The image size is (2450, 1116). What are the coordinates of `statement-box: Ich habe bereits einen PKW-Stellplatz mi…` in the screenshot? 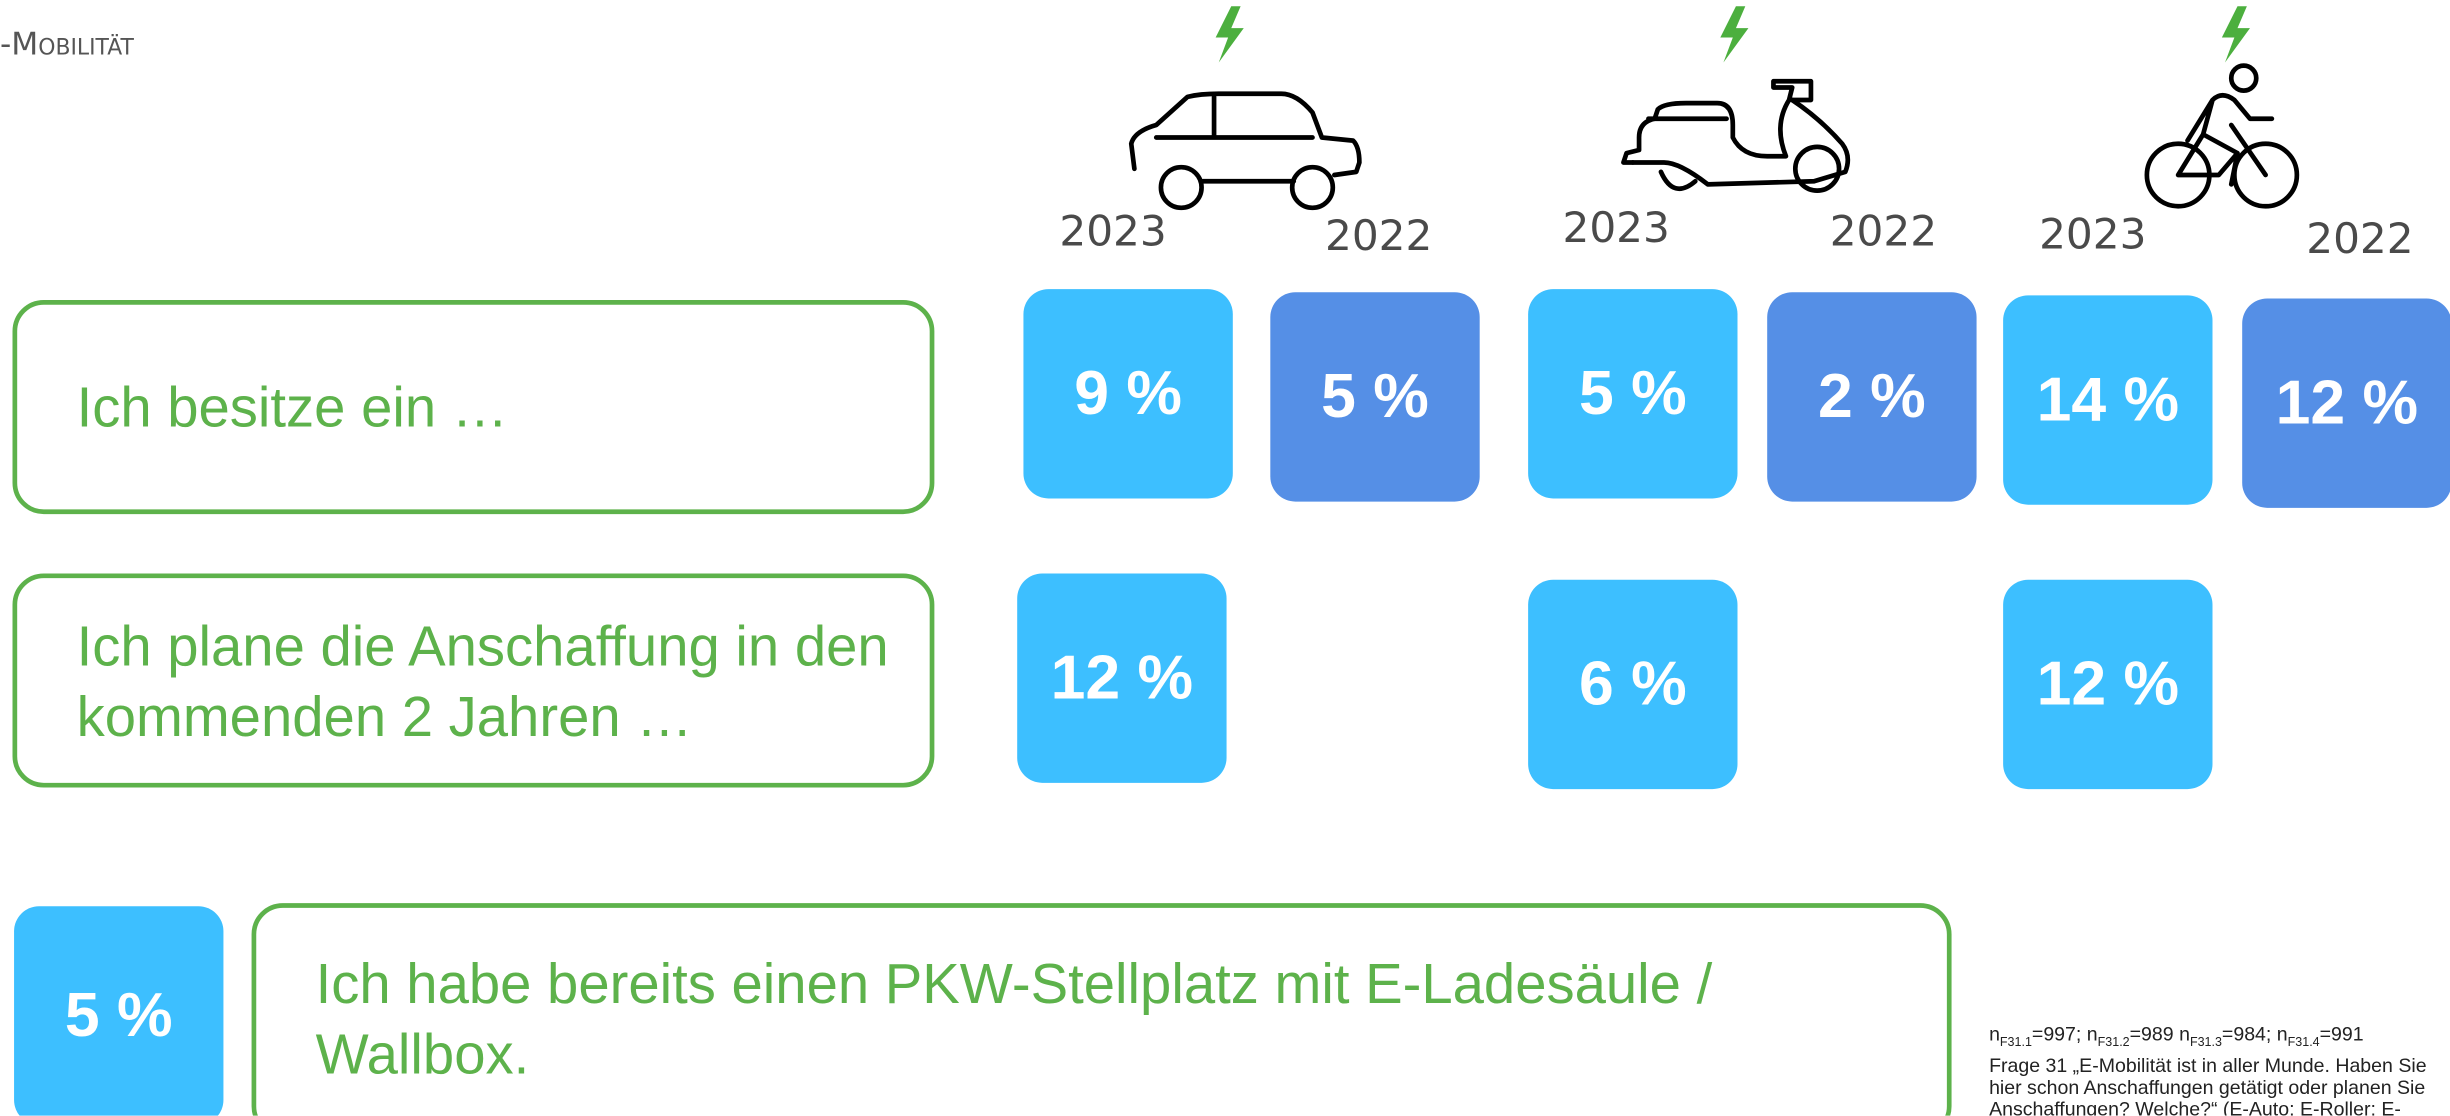 It's located at (1101, 1009).